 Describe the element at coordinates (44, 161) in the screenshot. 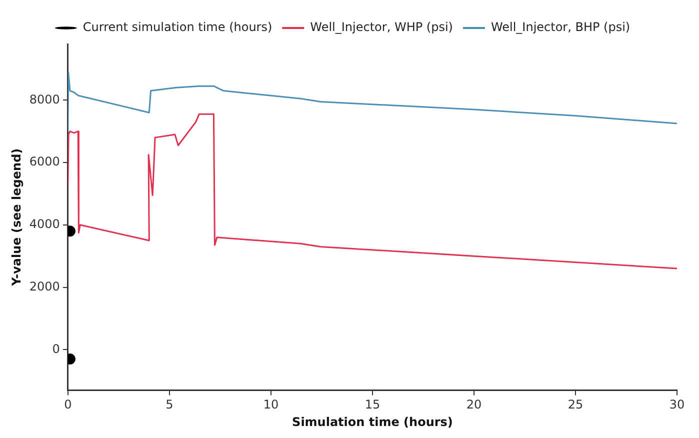

I see `y-tick-label: 6000` at that location.